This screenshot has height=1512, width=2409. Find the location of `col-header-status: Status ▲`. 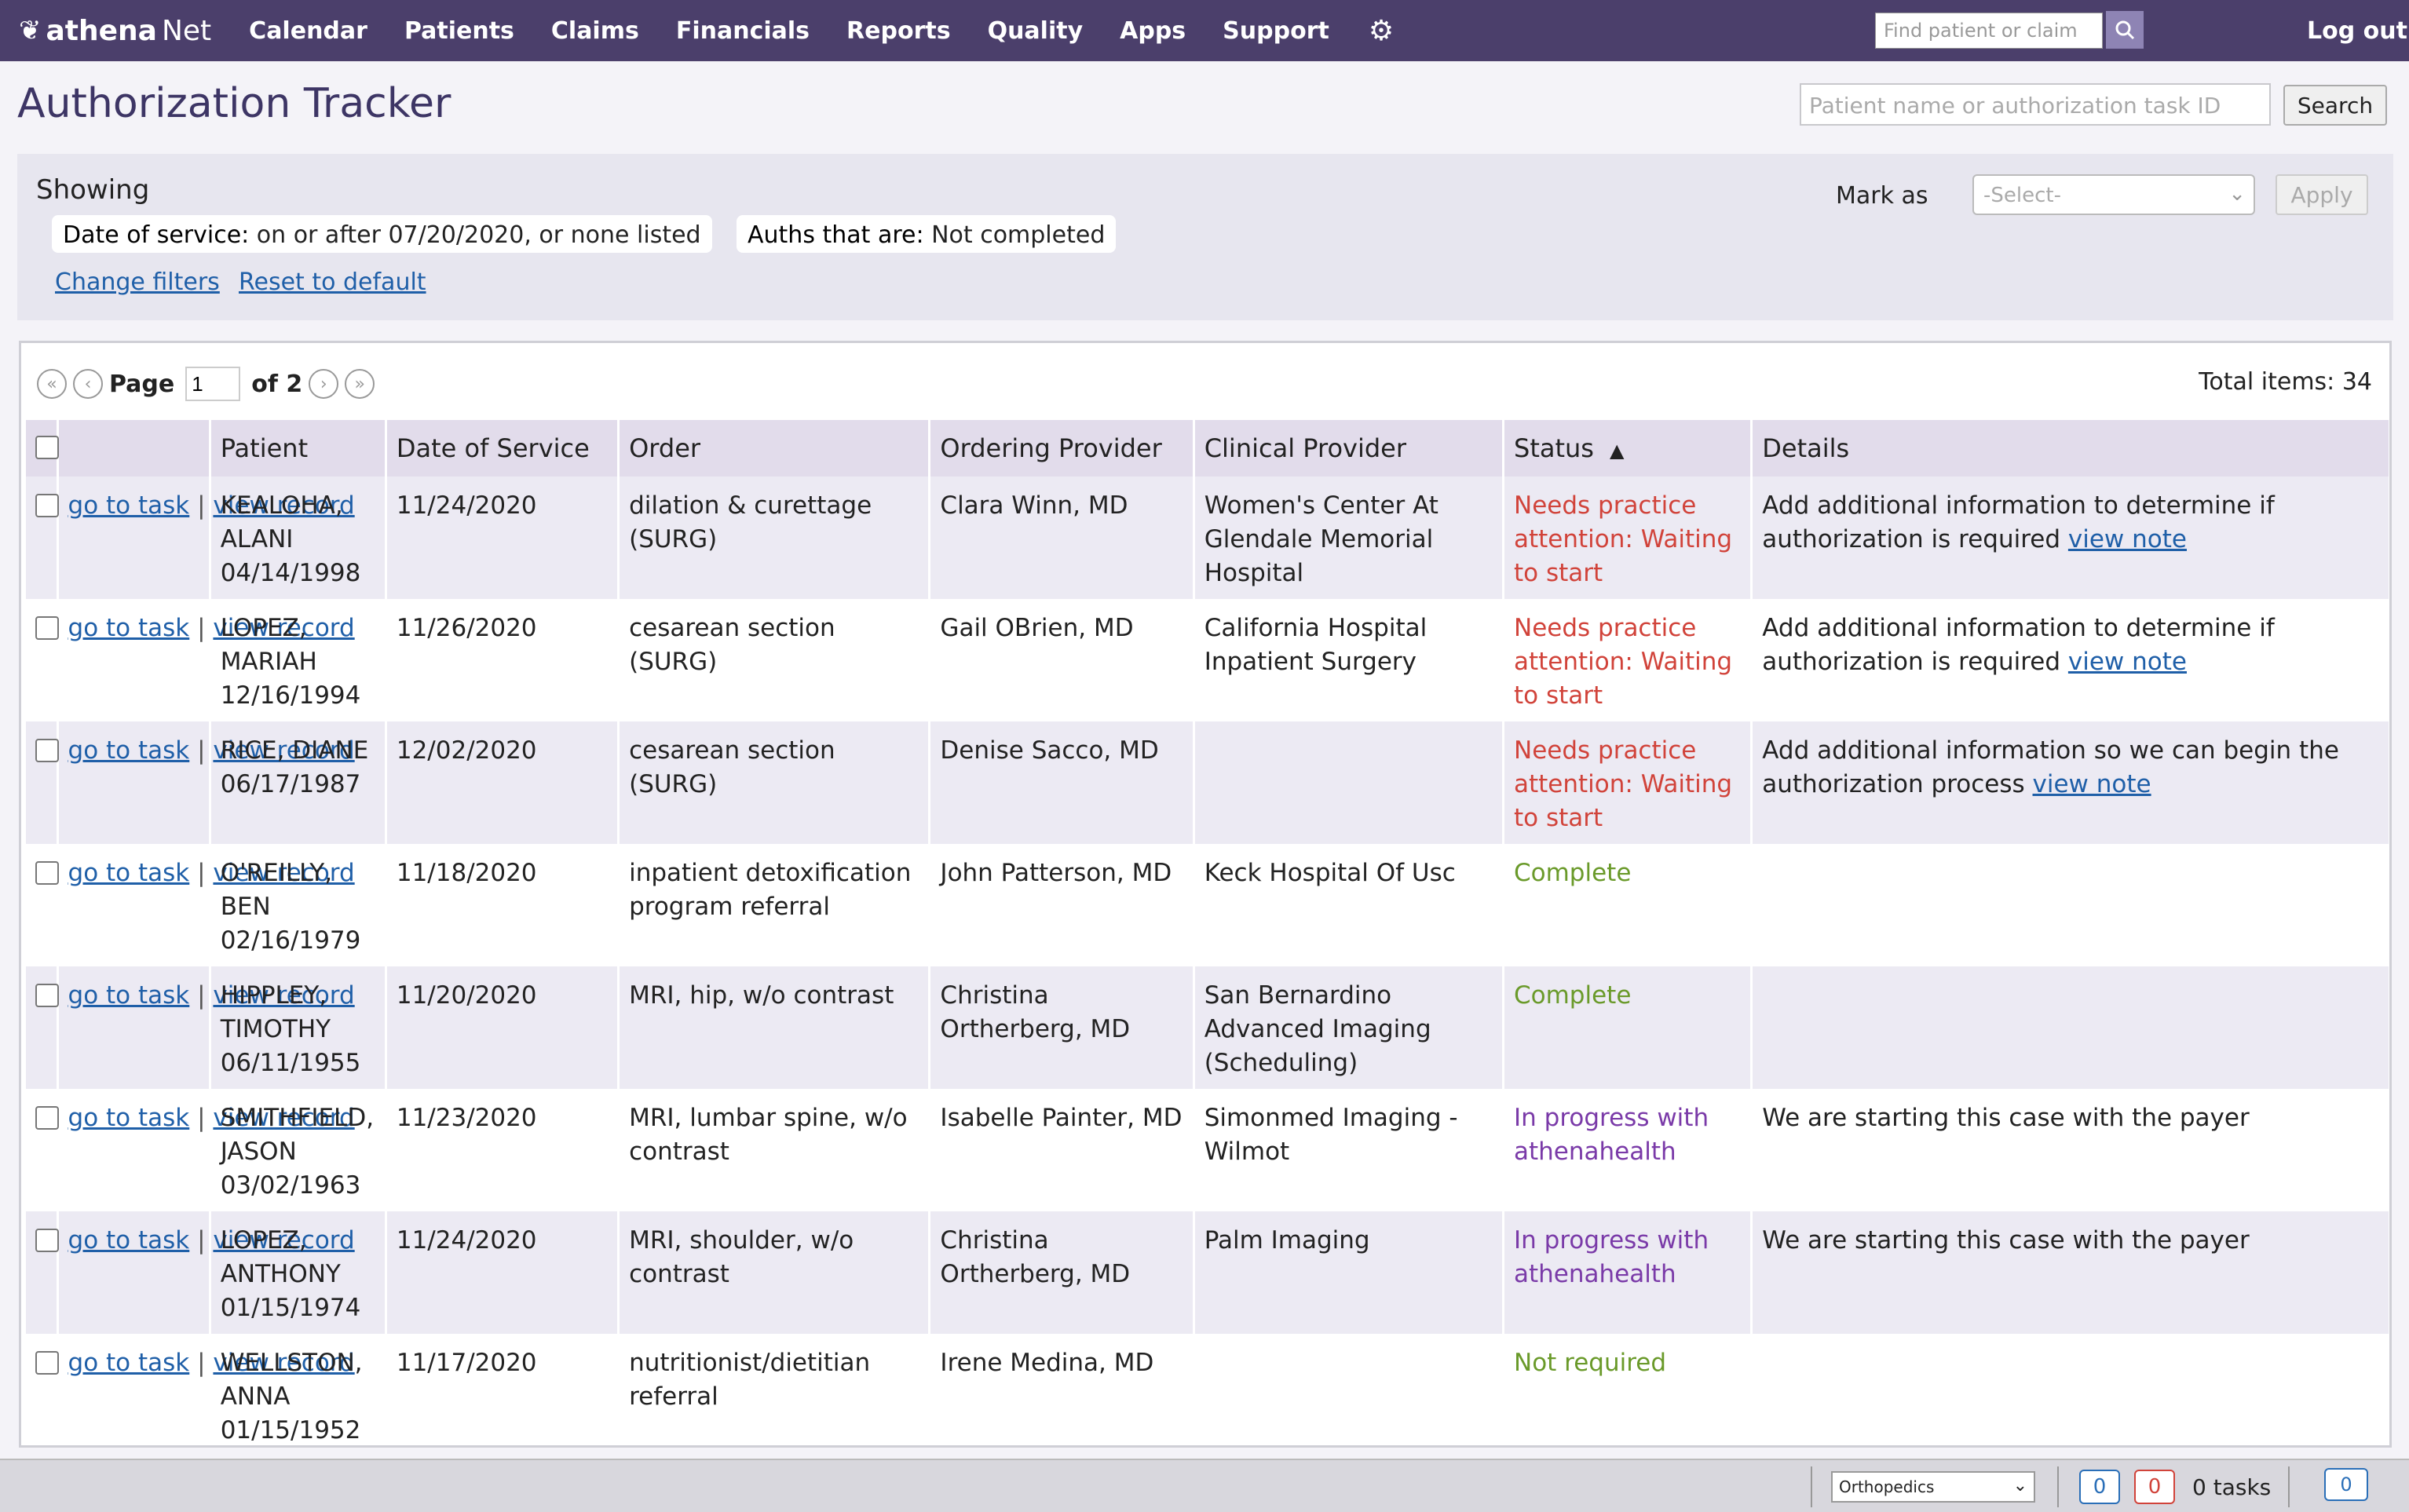

col-header-status: Status ▲ is located at coordinates (1628, 448).